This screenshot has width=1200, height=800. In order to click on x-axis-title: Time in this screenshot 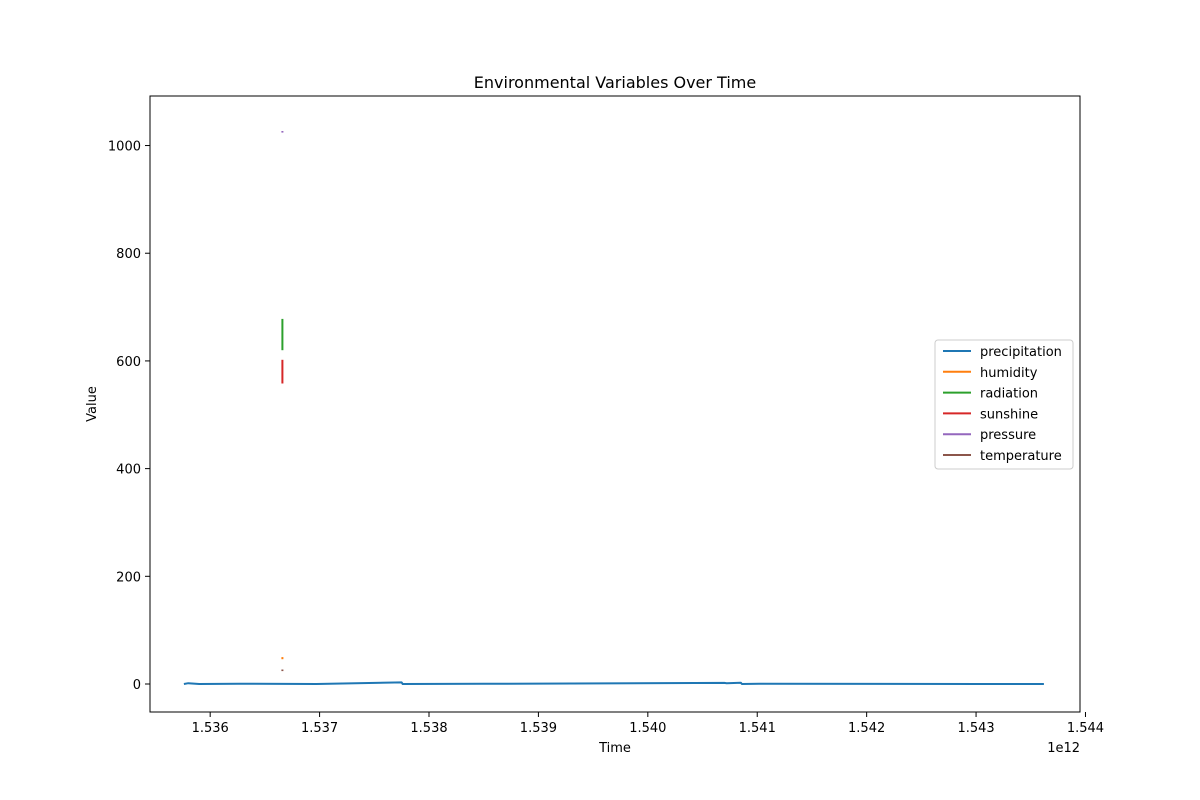, I will do `click(614, 748)`.